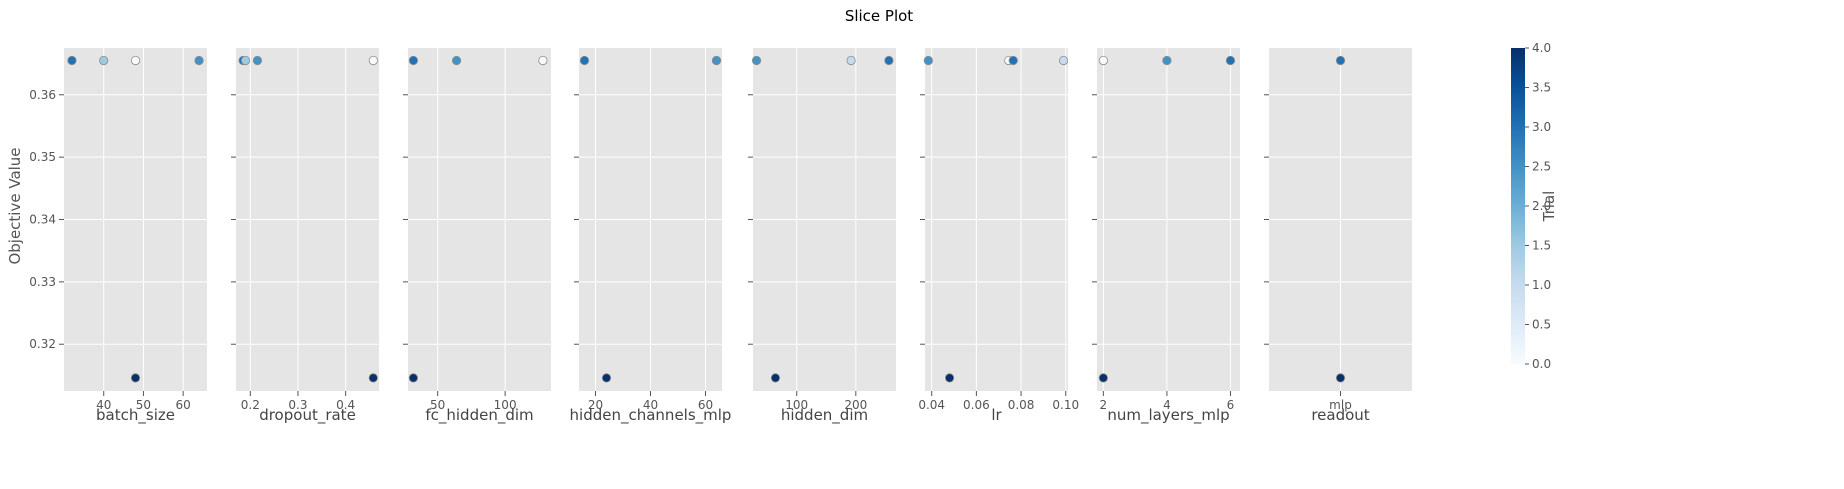 This screenshot has width=1844, height=489. What do you see at coordinates (1541, 325) in the screenshot?
I see `colorbar-tick-label: 0.5` at bounding box center [1541, 325].